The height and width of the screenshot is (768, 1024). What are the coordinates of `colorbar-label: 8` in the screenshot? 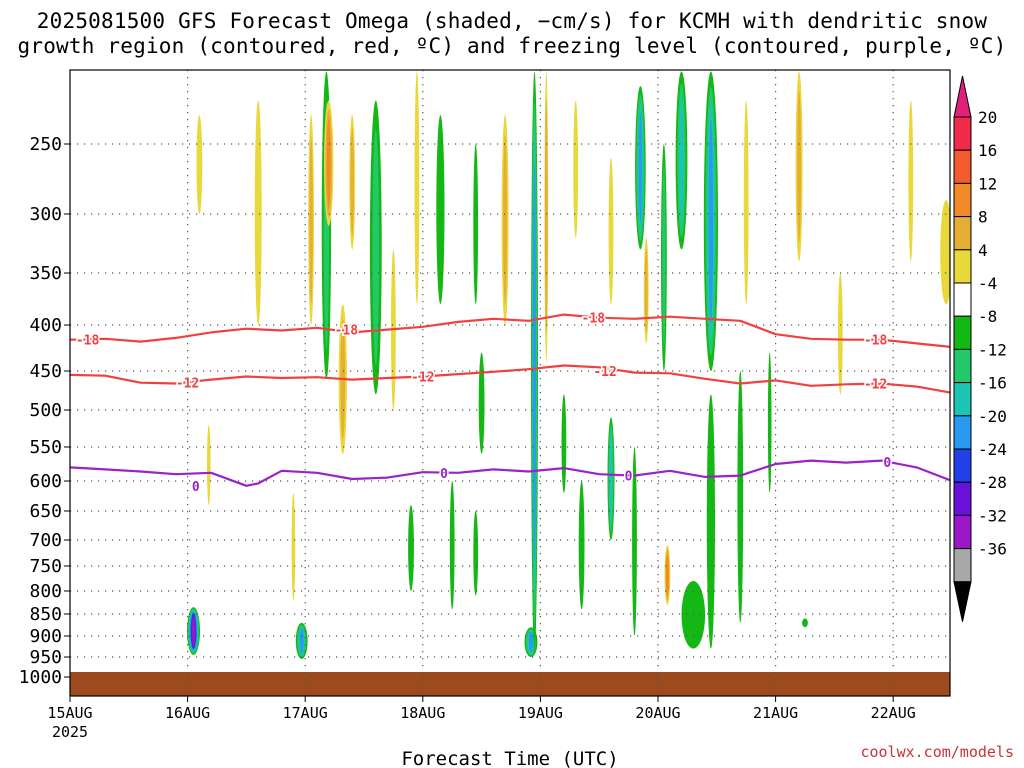 It's located at (983, 217).